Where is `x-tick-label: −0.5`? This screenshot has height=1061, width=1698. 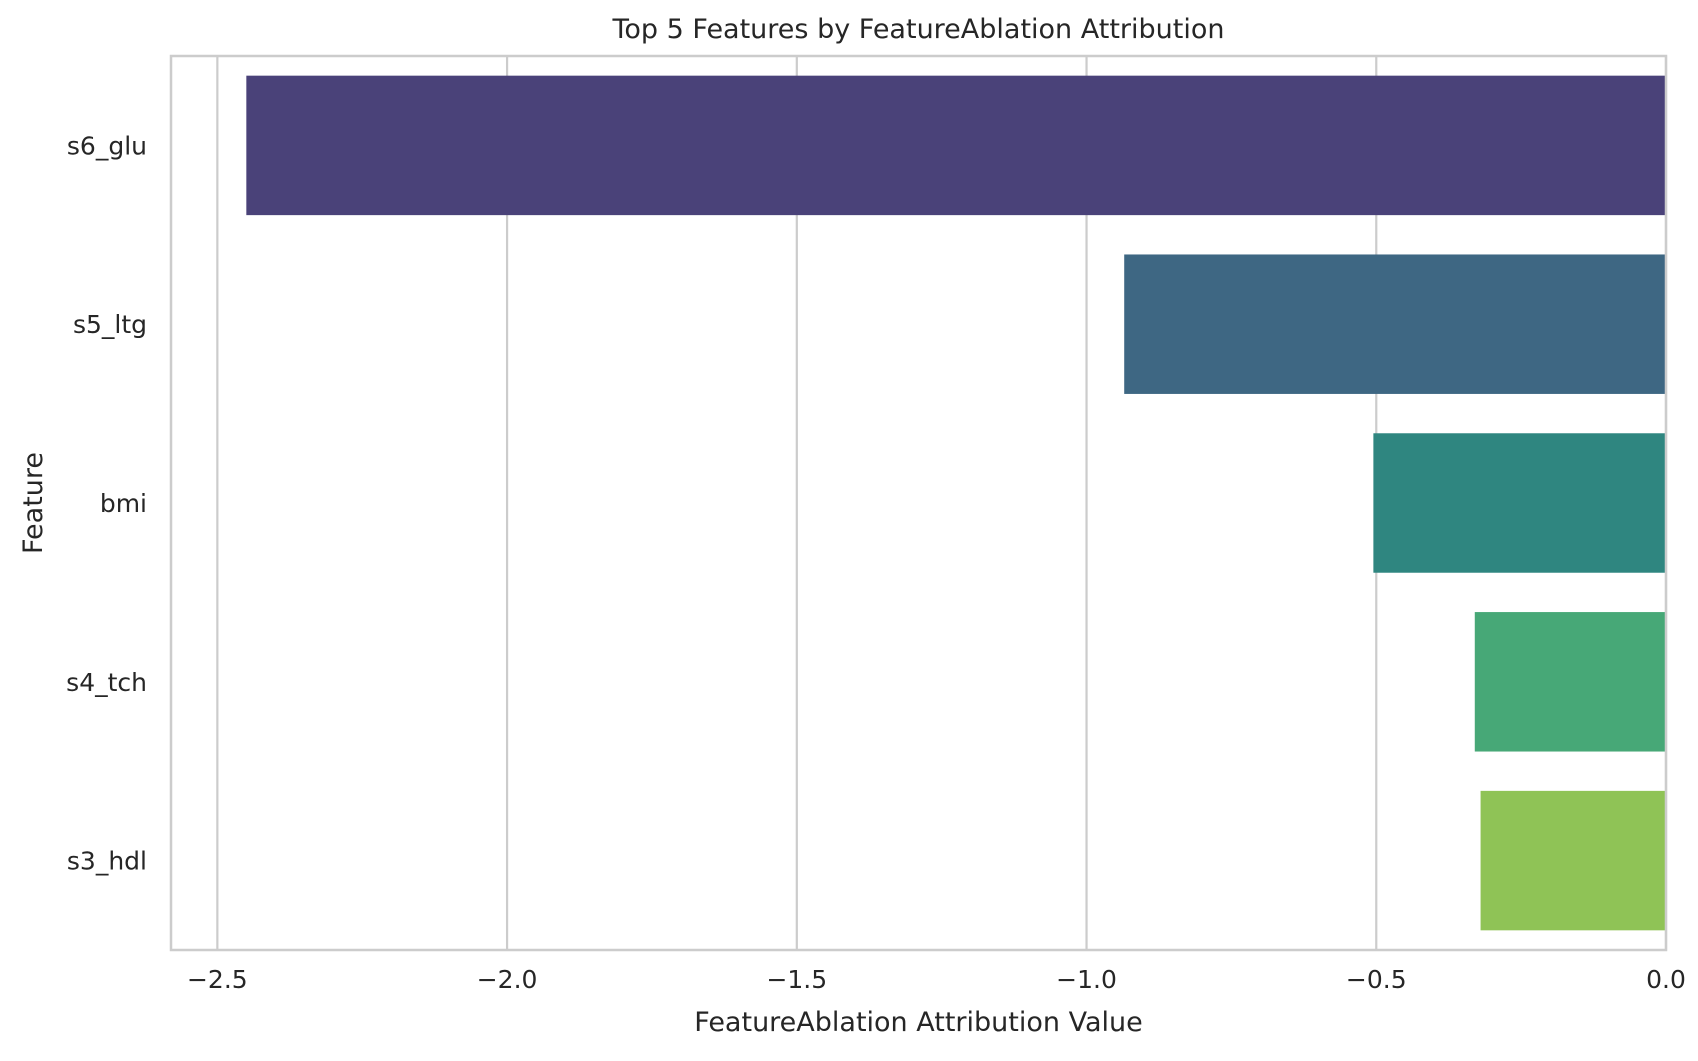 x-tick-label: −0.5 is located at coordinates (1376, 979).